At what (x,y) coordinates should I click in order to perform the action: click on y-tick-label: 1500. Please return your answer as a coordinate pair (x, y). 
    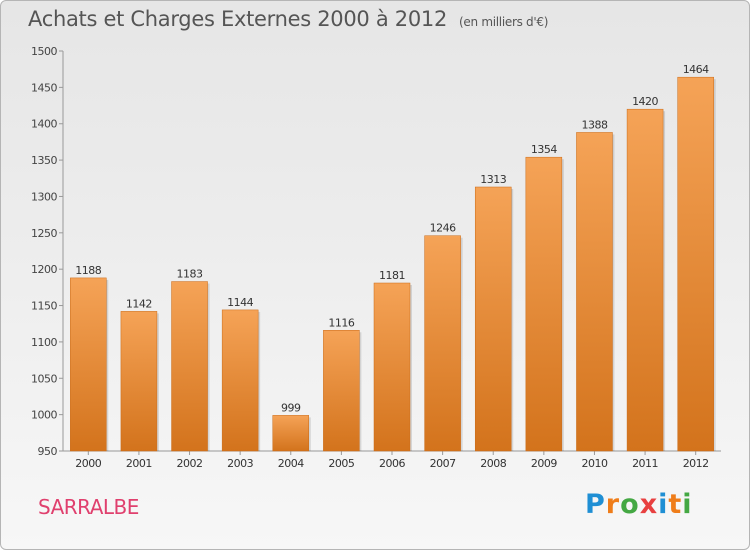
    Looking at the image, I should click on (44, 51).